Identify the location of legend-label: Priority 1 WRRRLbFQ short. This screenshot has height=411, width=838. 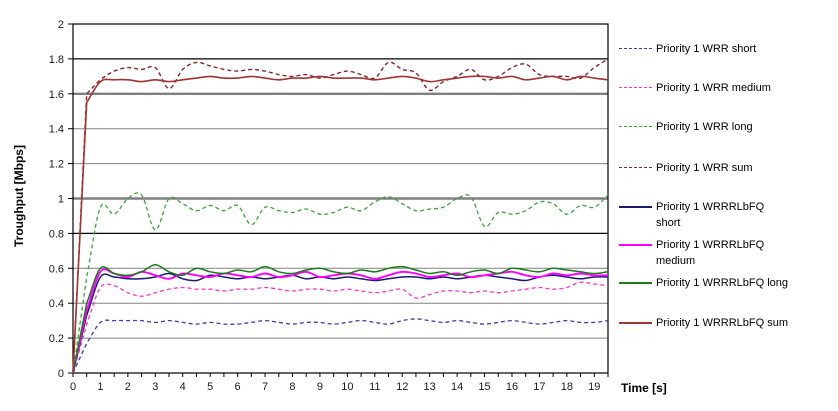
(710, 215).